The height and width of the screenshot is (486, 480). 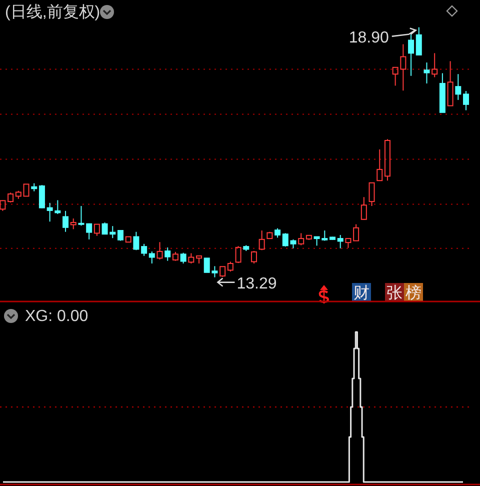 What do you see at coordinates (362, 293) in the screenshot?
I see `text: 财` at bounding box center [362, 293].